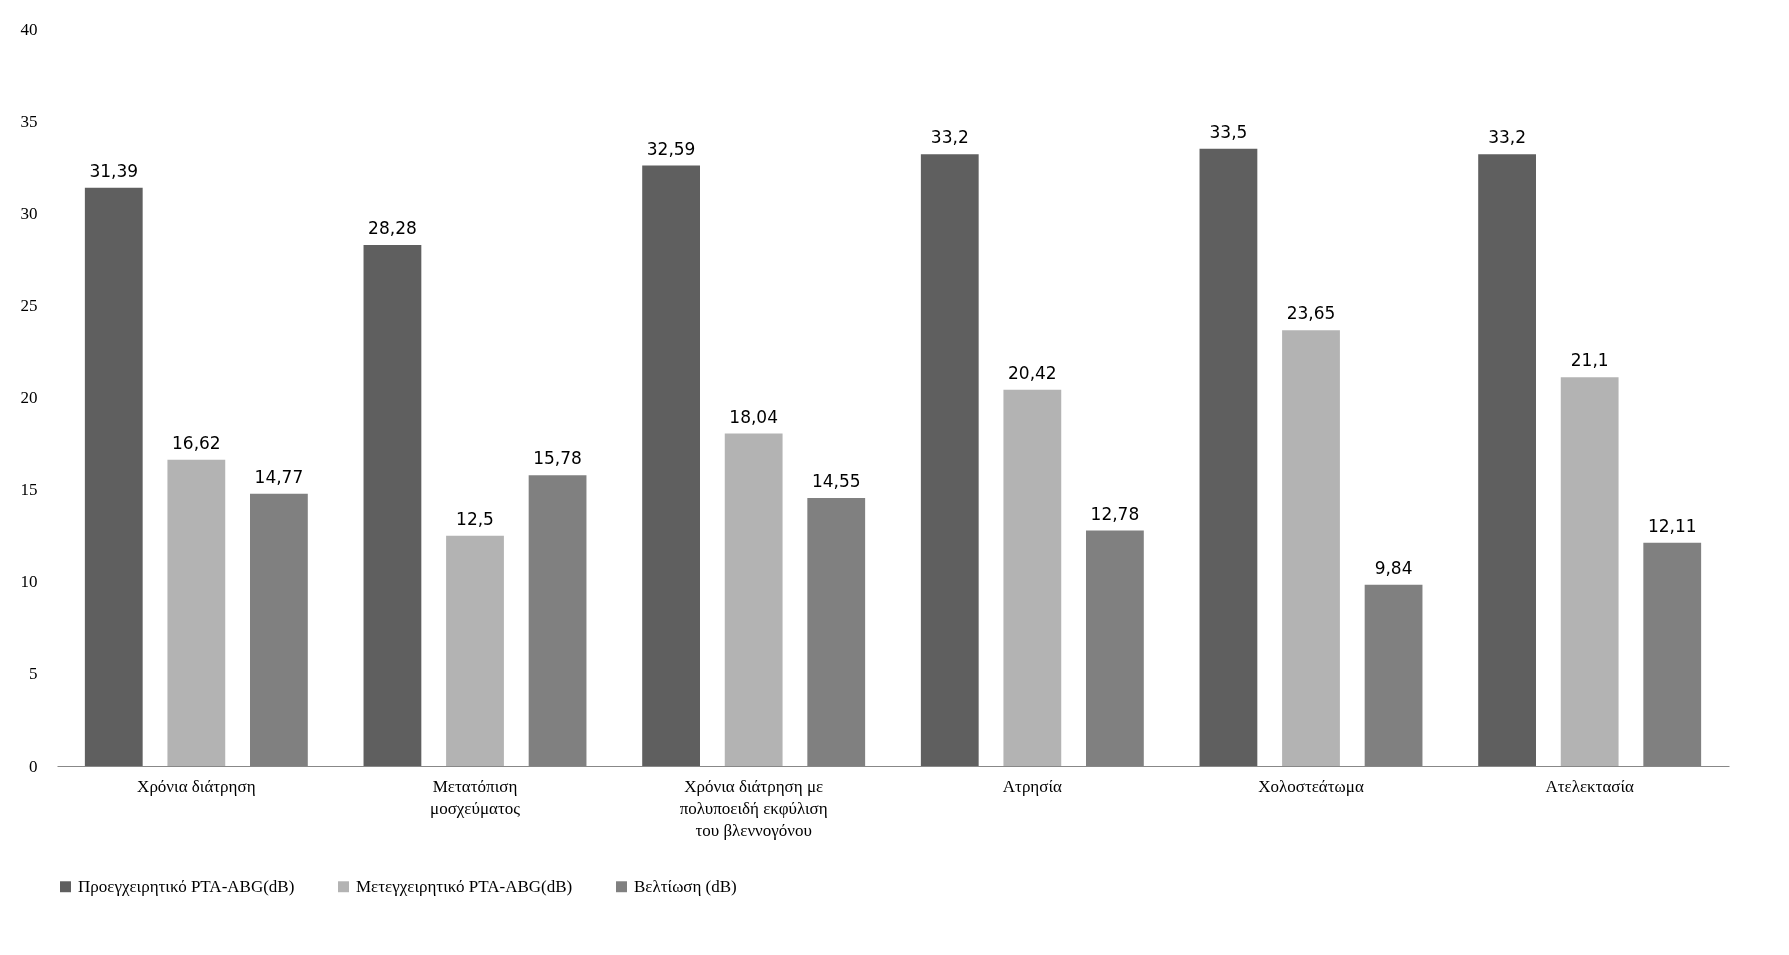 The height and width of the screenshot is (955, 1789). I want to click on y-tick-label: 15, so click(29, 490).